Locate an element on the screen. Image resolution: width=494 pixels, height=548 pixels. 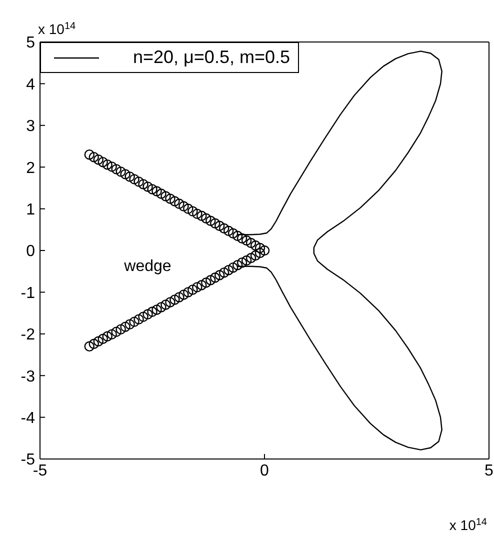
y-tick-label: 4 is located at coordinates (31, 85).